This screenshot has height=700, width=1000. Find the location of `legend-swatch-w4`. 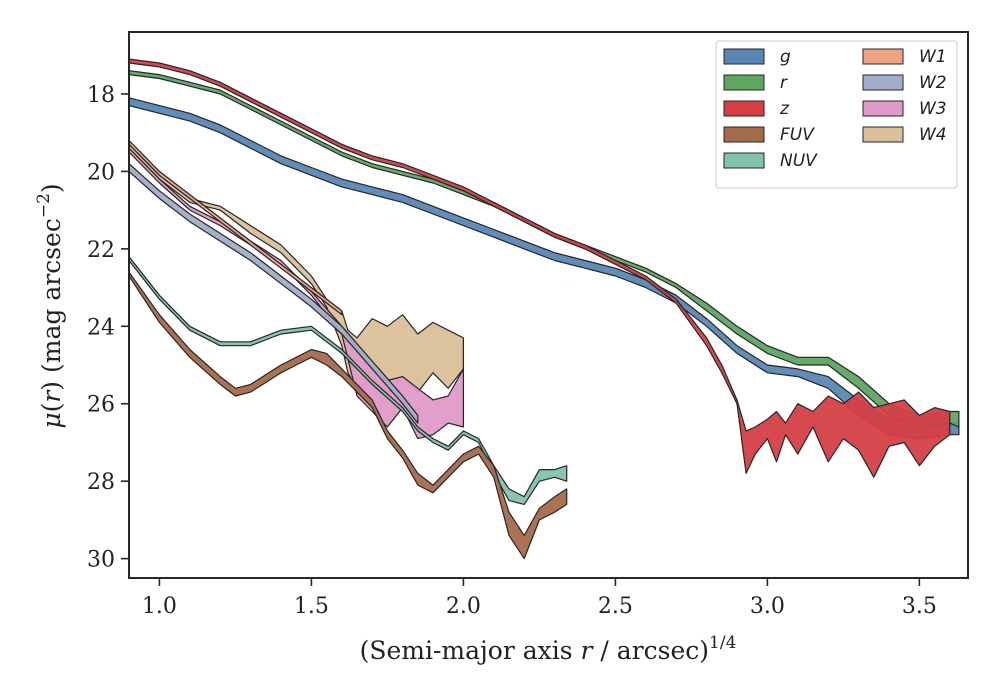

legend-swatch-w4 is located at coordinates (883, 134).